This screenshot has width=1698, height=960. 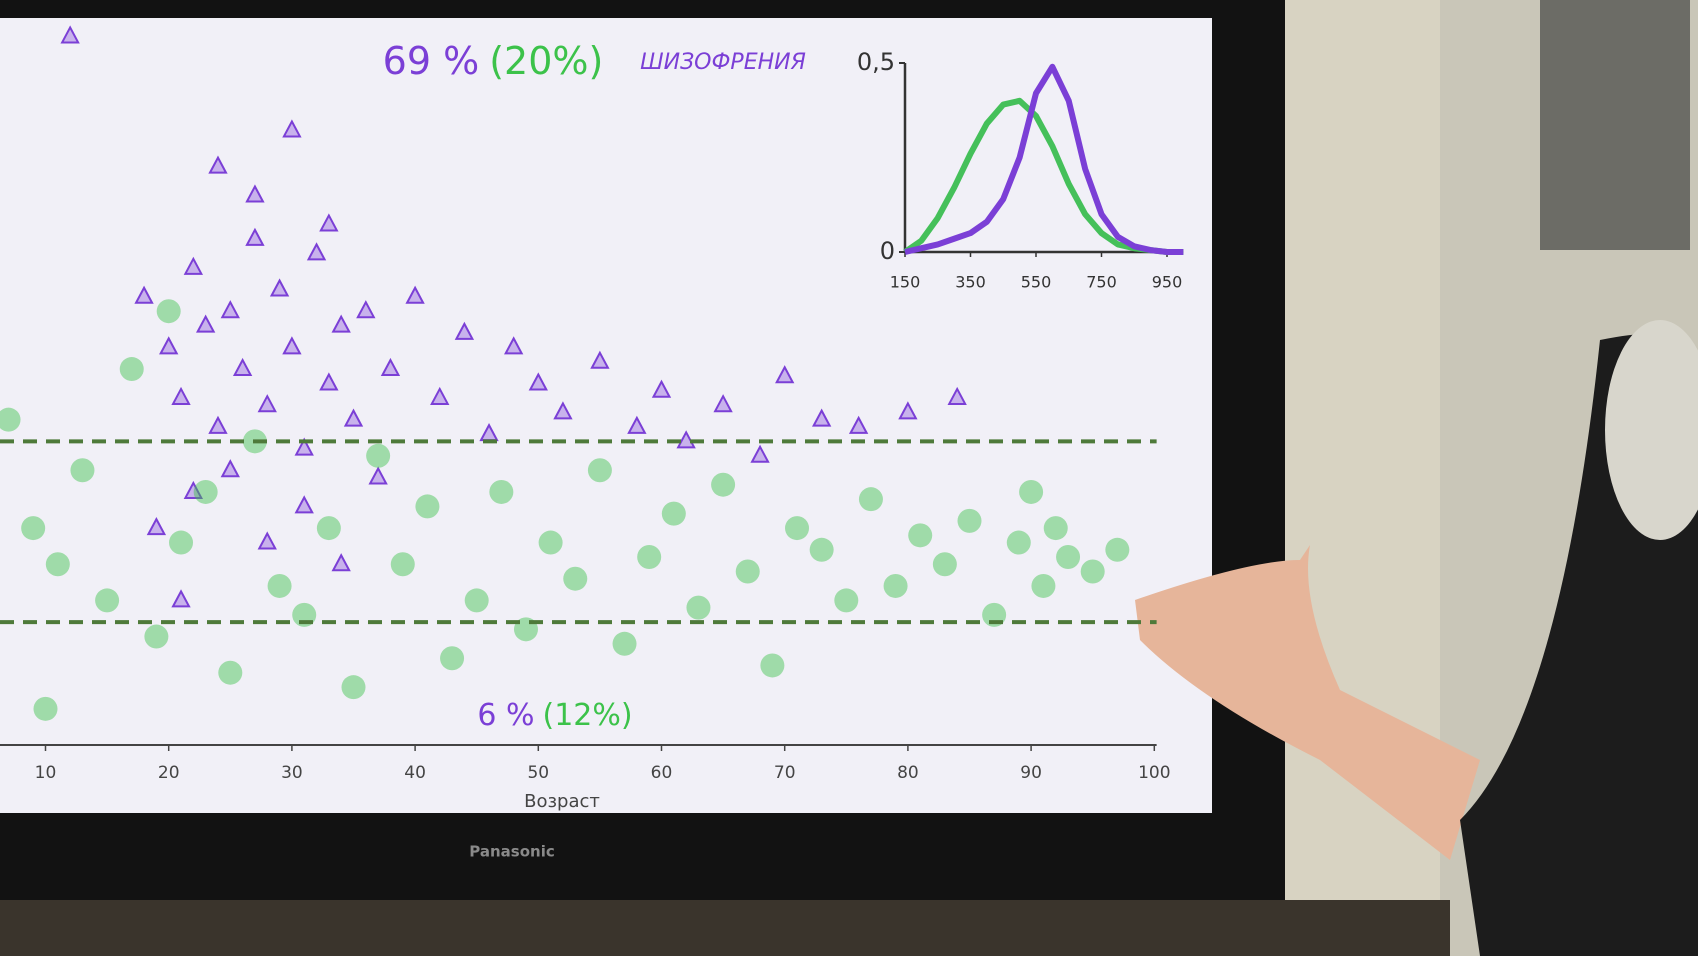 What do you see at coordinates (723, 62) in the screenshot?
I see `inset-title: ШИЗОФРЕНИЯ` at bounding box center [723, 62].